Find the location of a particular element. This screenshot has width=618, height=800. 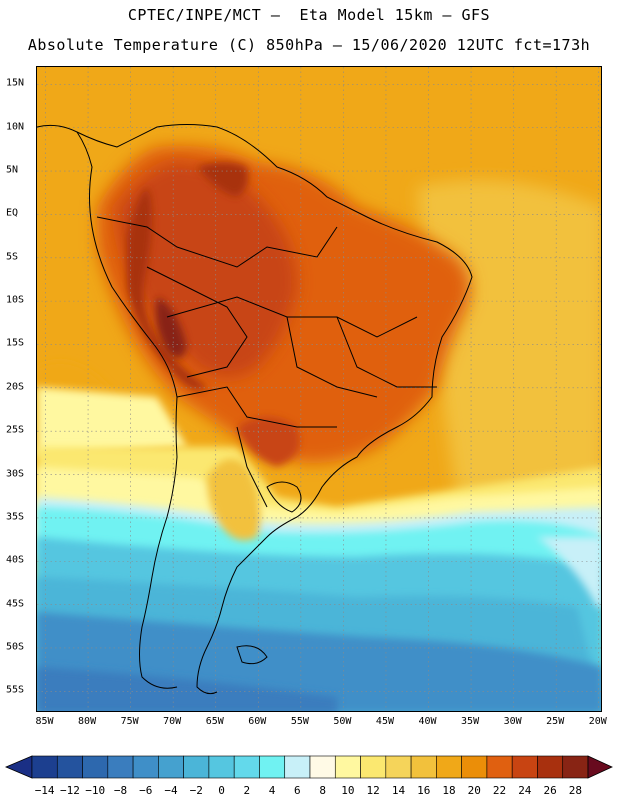

colorbar-tick-label: −2 is located at coordinates (196, 790).